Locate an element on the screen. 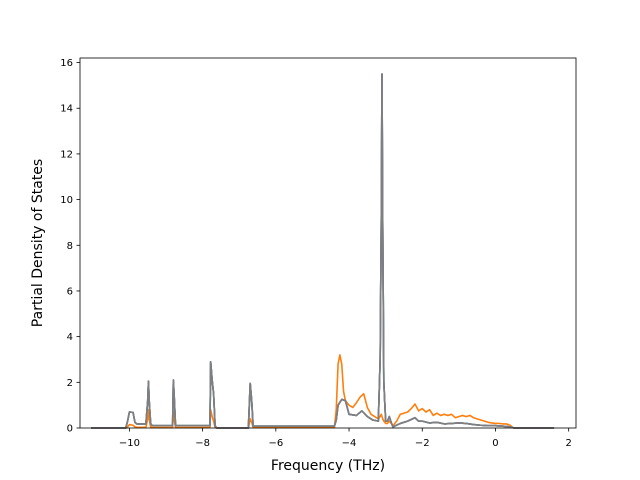  y-tick-label: 6 is located at coordinates (70, 291).